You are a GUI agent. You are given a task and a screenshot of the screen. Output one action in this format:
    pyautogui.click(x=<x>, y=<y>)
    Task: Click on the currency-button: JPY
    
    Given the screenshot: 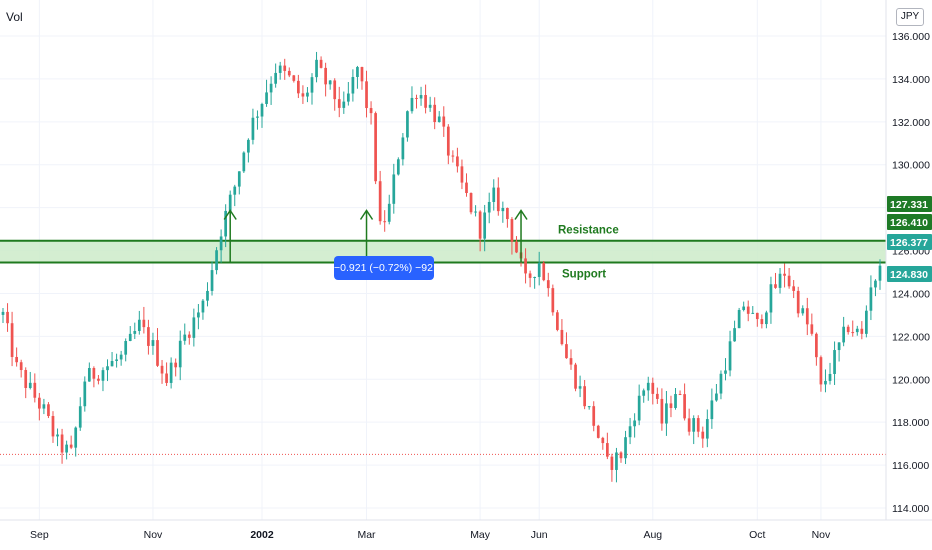 What is the action you would take?
    pyautogui.click(x=910, y=17)
    